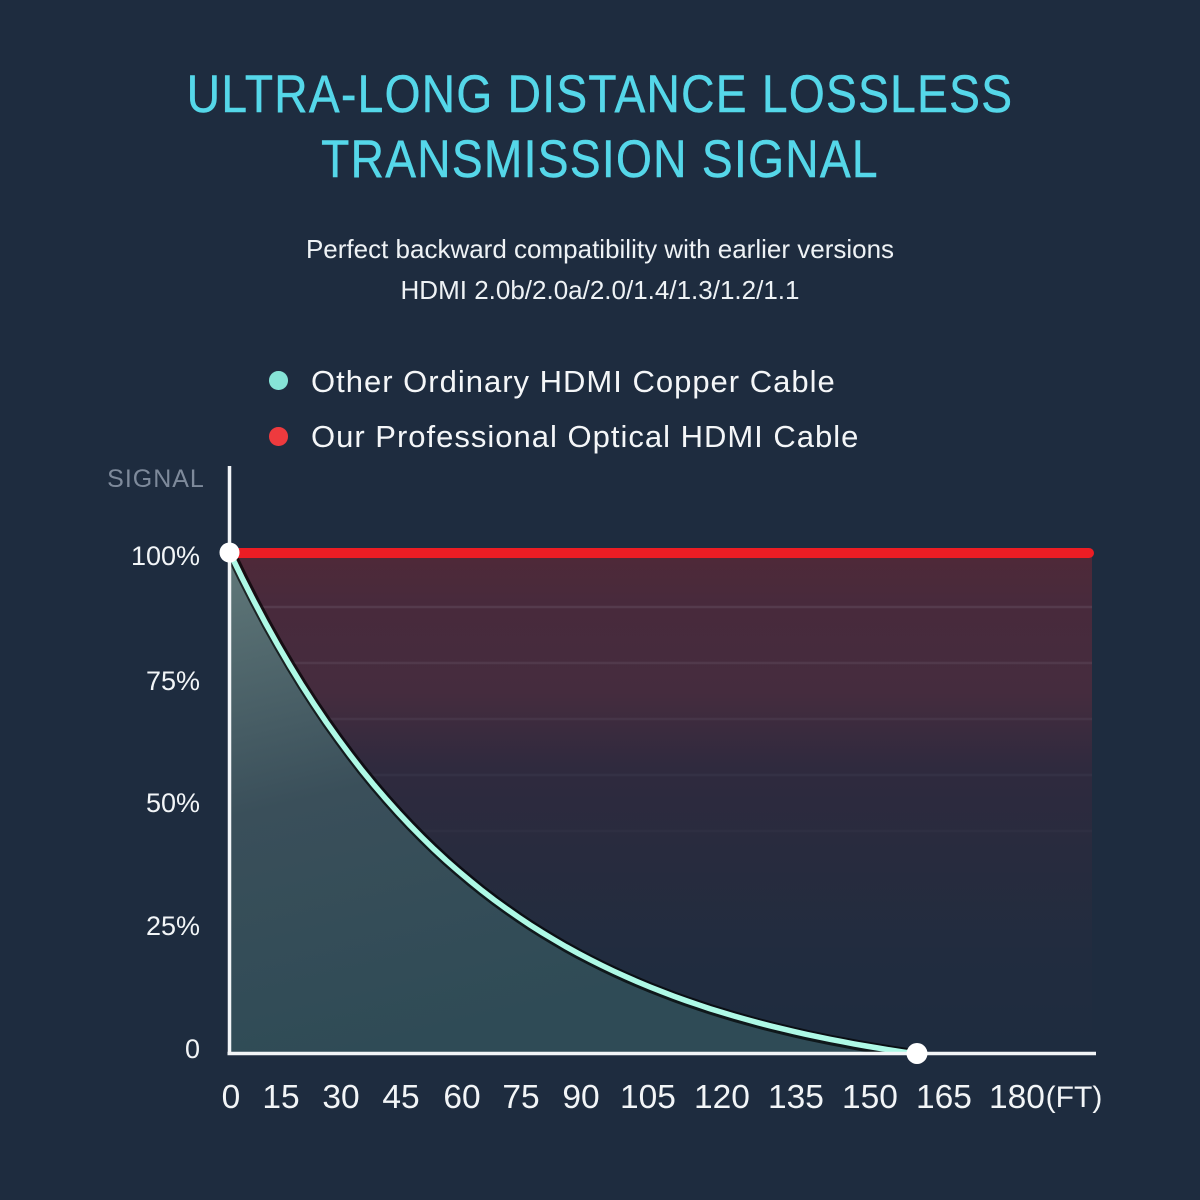 The image size is (1200, 1200). Describe the element at coordinates (156, 479) in the screenshot. I see `svg-text: SIGNAL` at that location.